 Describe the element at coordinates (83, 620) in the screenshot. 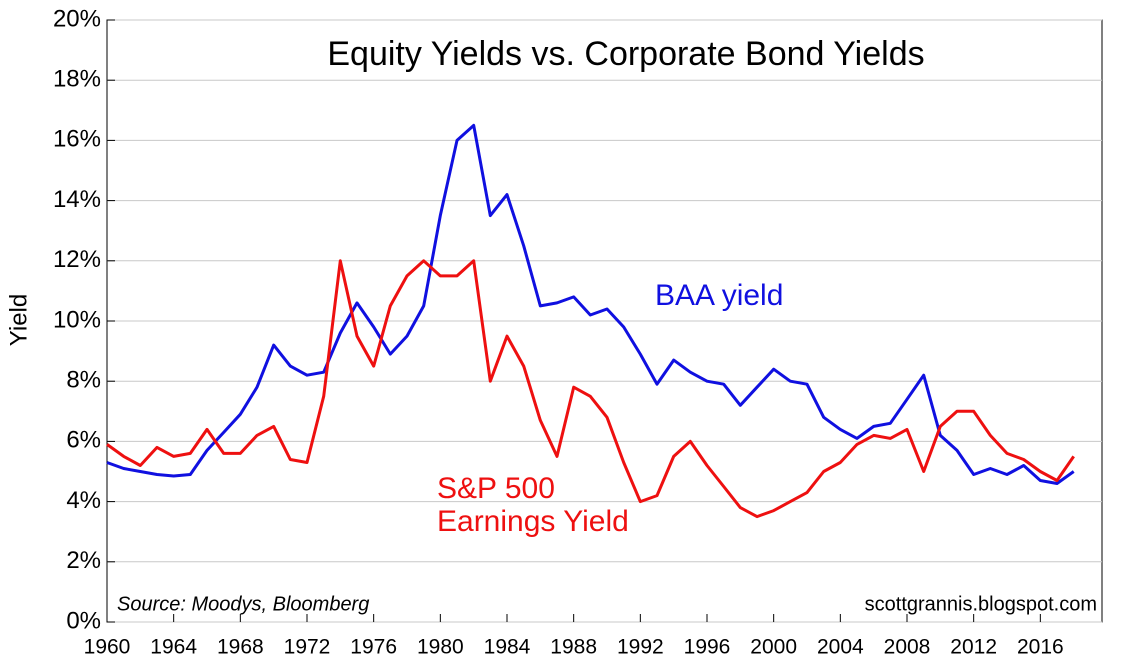

I see `y-tick-label: 0%` at that location.